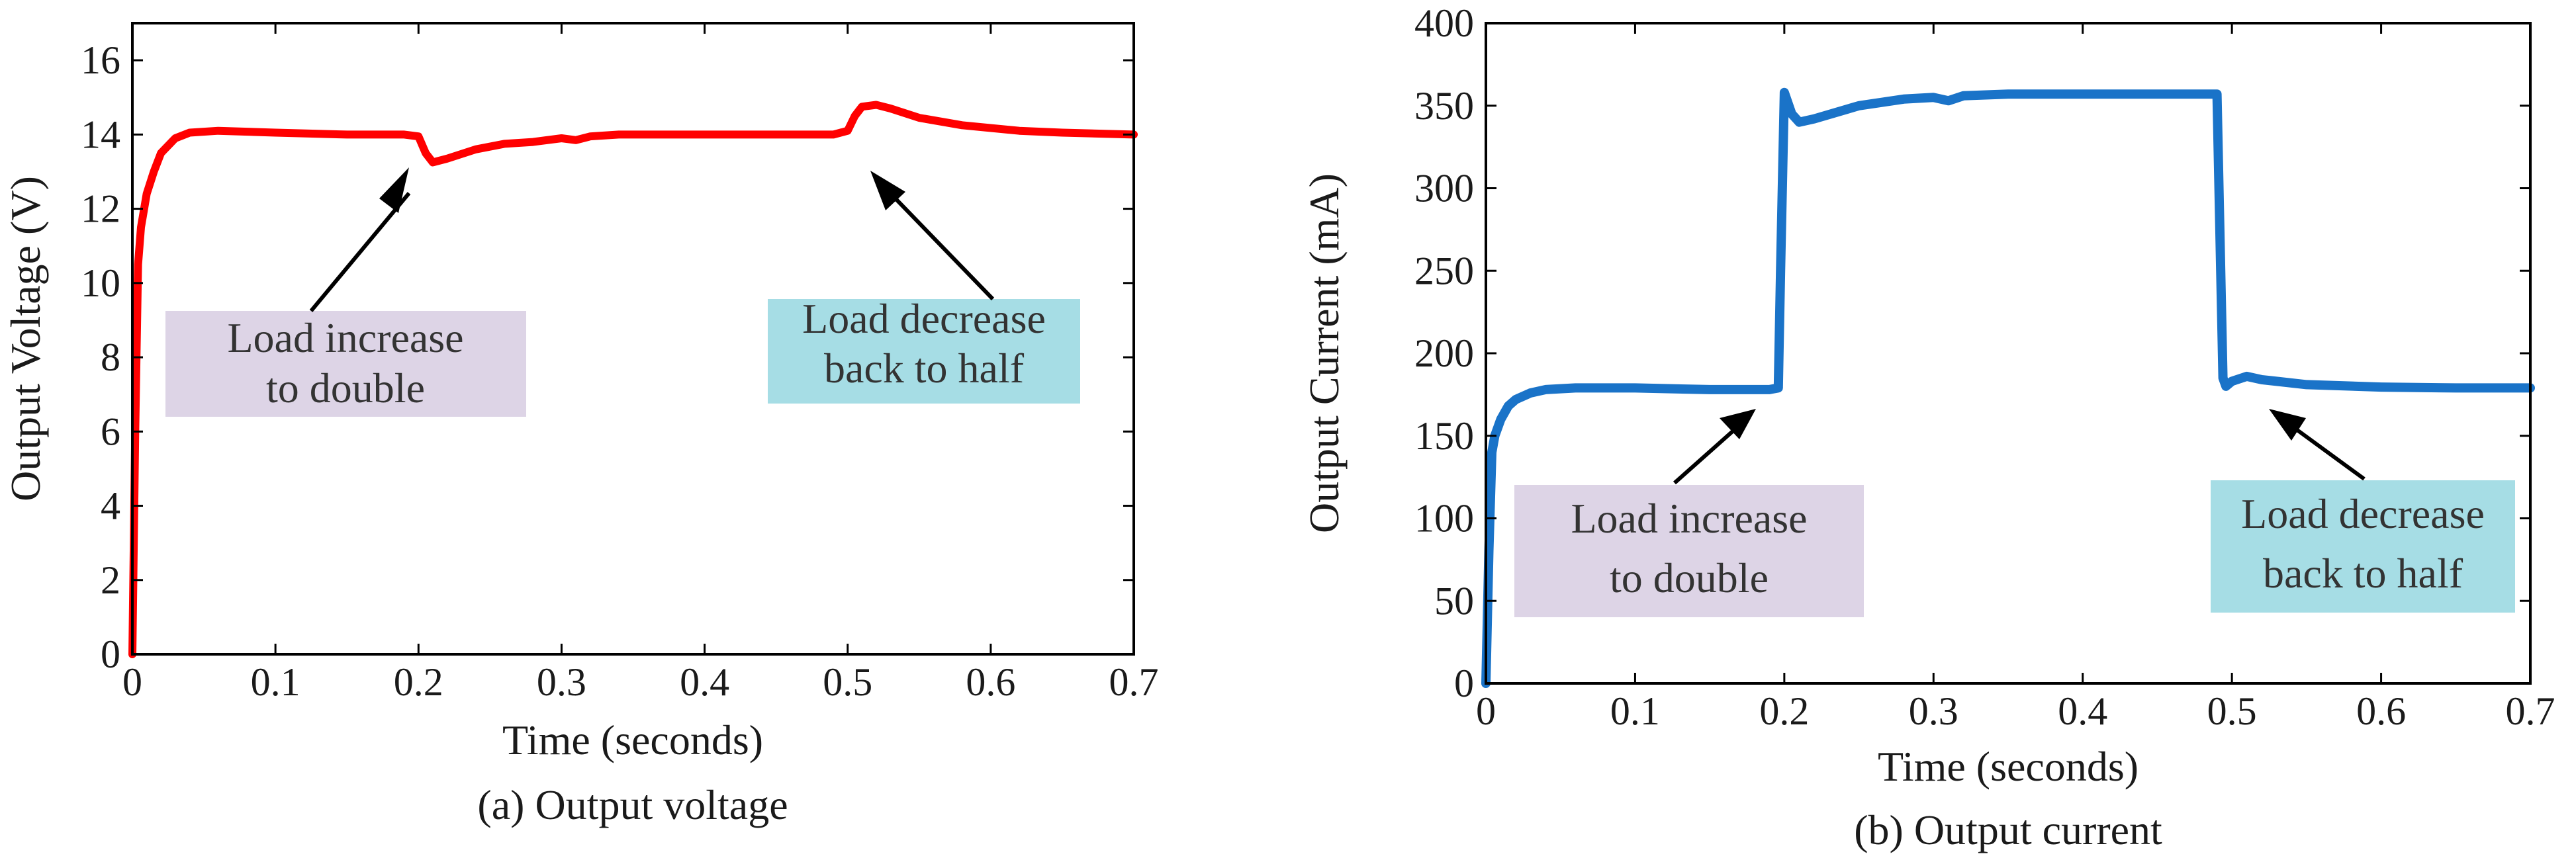 The height and width of the screenshot is (862, 2576). Describe the element at coordinates (1444, 353) in the screenshot. I see `y-tick-label: 200` at that location.